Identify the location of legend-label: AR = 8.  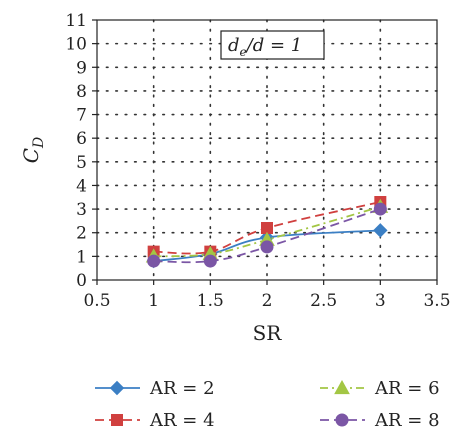
(407, 420).